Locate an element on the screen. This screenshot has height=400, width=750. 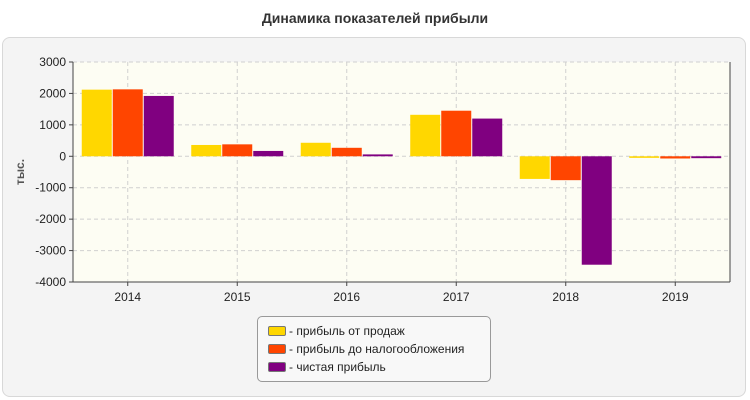
y-tick-label: -3000 is located at coordinates (50, 251).